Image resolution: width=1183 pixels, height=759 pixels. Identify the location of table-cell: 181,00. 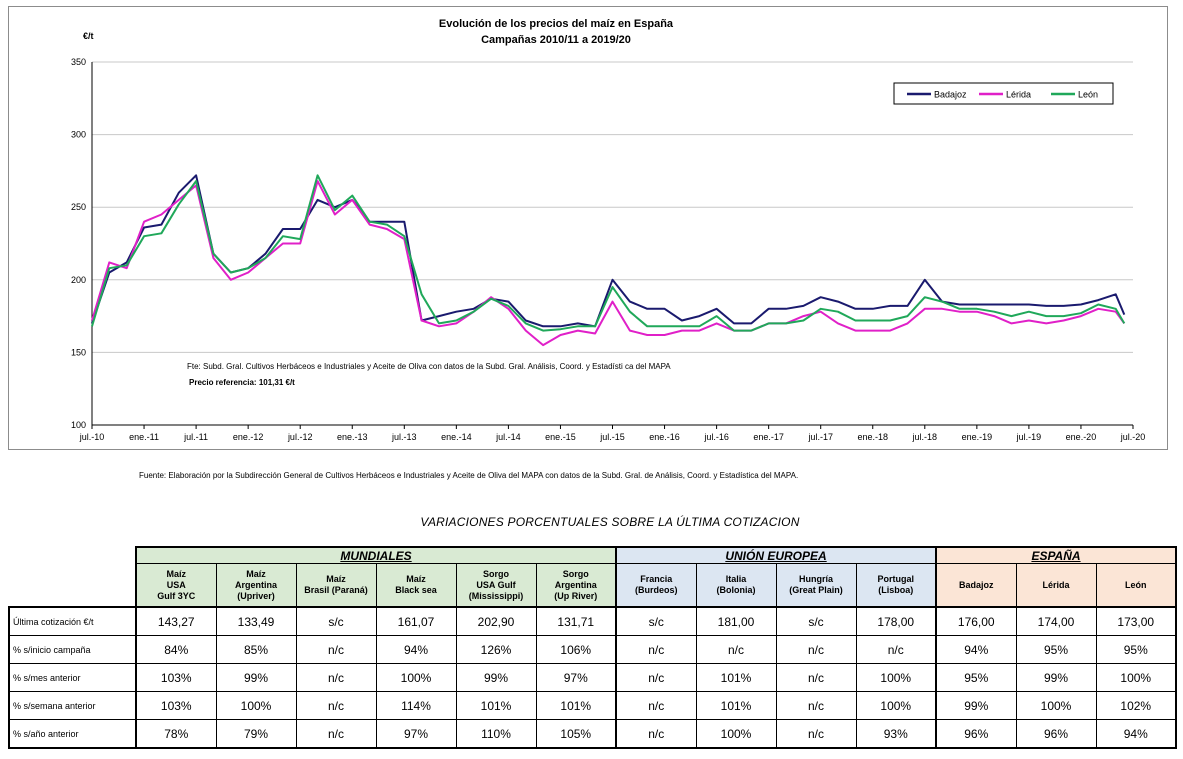
(736, 621).